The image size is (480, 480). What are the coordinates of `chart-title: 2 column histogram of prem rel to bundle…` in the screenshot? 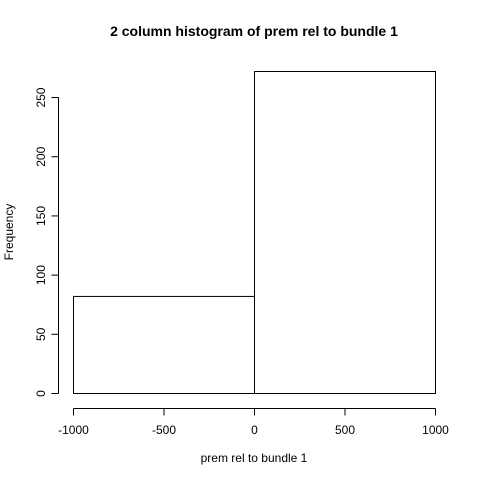 It's located at (254, 31).